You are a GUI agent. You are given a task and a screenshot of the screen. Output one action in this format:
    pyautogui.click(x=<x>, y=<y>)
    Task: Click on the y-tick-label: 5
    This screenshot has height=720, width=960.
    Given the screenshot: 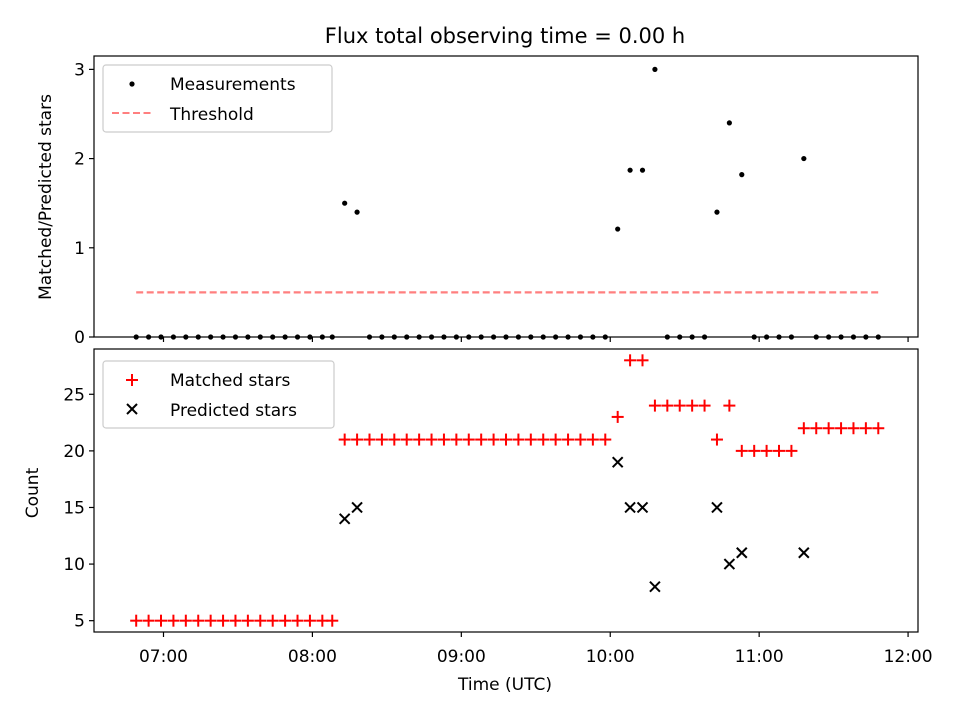 What is the action you would take?
    pyautogui.click(x=79, y=622)
    